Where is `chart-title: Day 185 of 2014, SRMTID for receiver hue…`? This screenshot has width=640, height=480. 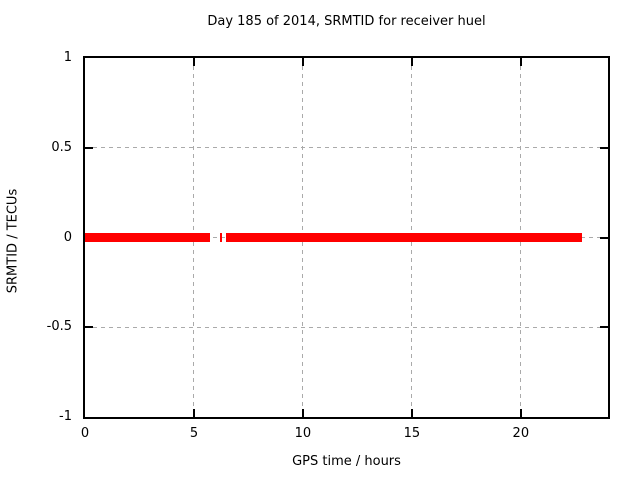
chart-title: Day 185 of 2014, SRMTID for receiver hue… is located at coordinates (346, 21).